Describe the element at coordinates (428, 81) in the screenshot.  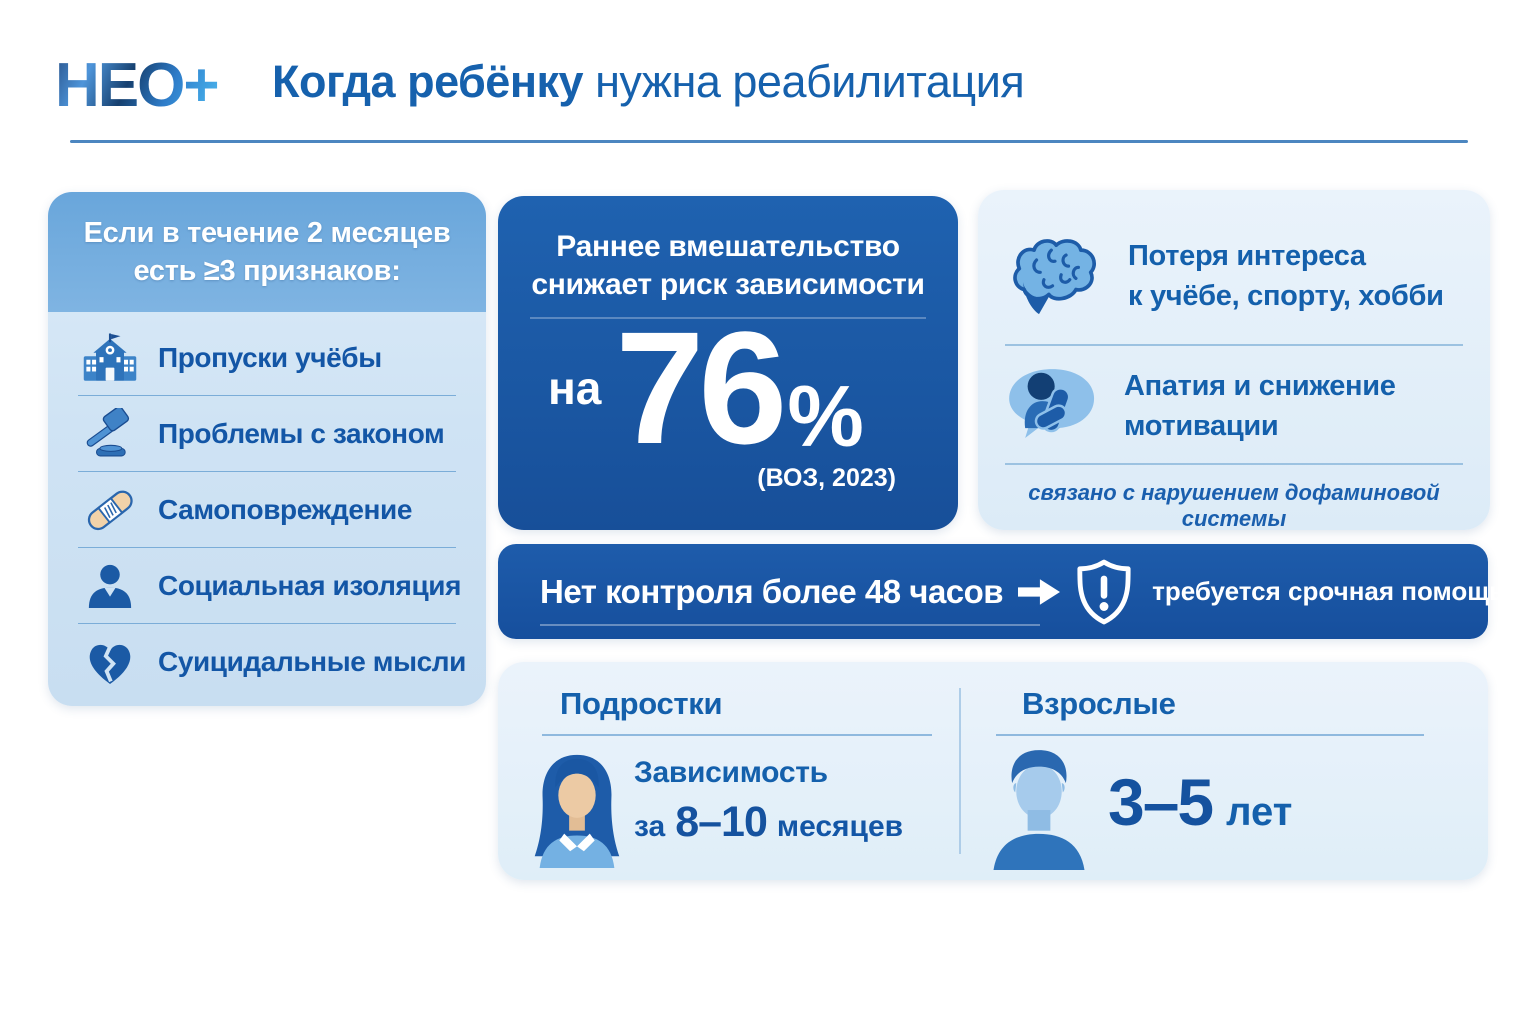
I see `page-title-bold: Когда ребёнку` at that location.